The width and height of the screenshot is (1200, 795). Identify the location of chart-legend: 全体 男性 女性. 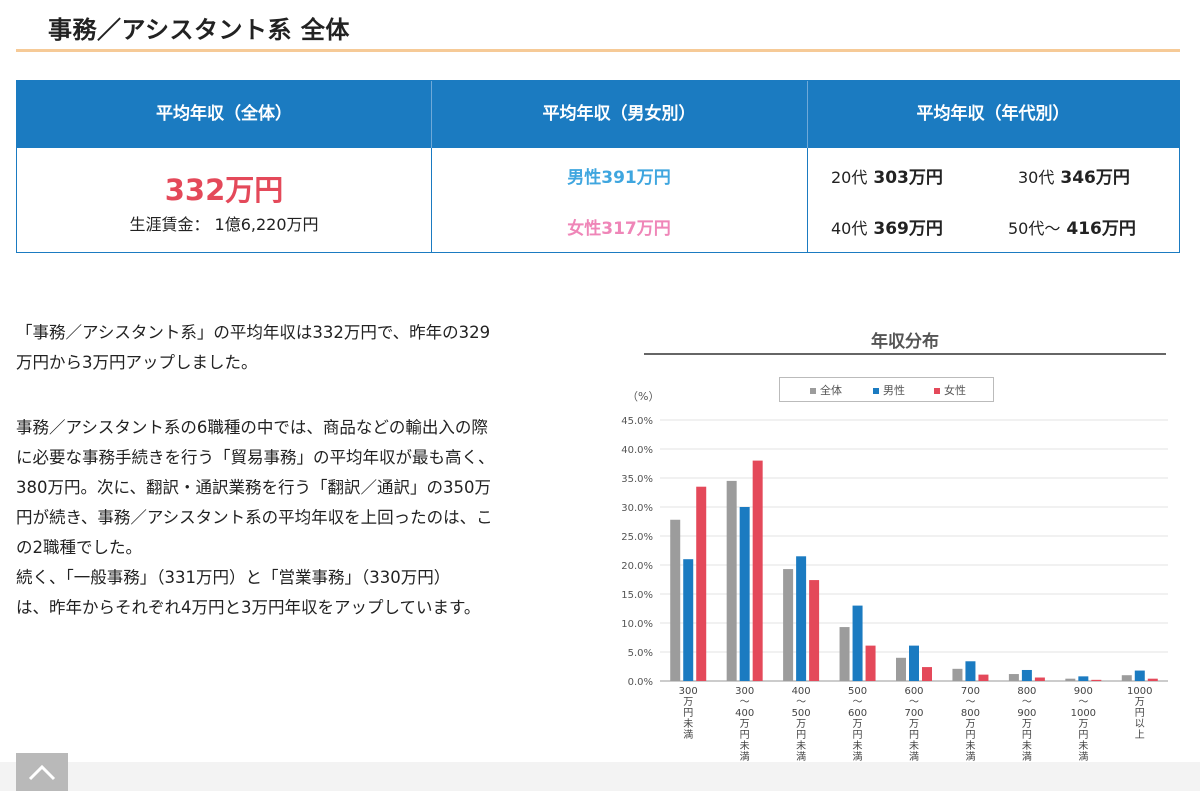
(886, 389).